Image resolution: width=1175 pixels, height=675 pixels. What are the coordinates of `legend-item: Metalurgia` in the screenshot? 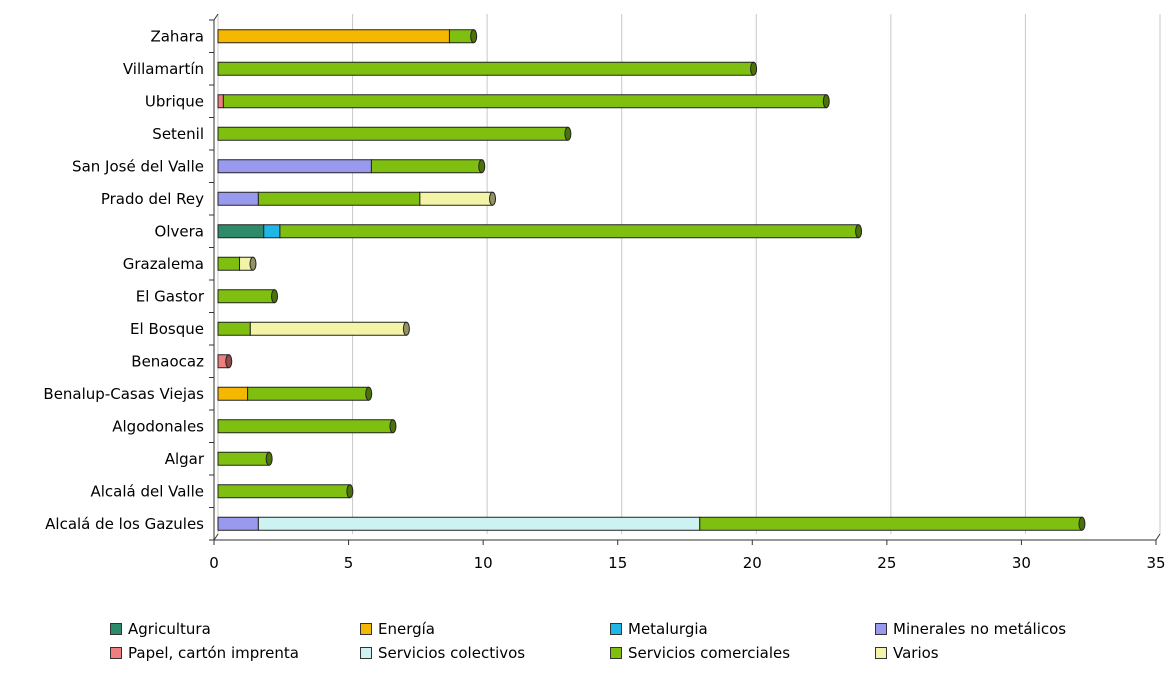 It's located at (659, 629).